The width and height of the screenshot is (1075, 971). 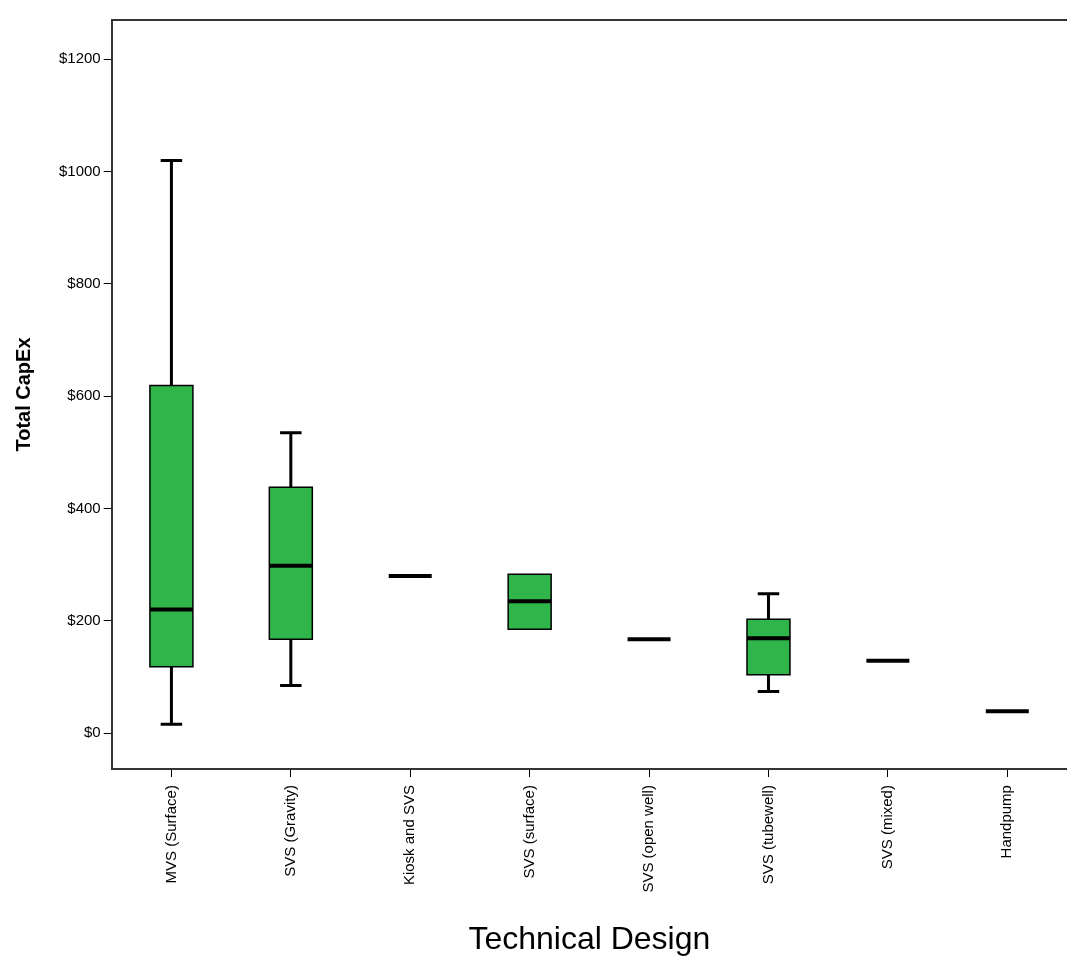 What do you see at coordinates (589, 937) in the screenshot?
I see `x-axis-title: Technical Design` at bounding box center [589, 937].